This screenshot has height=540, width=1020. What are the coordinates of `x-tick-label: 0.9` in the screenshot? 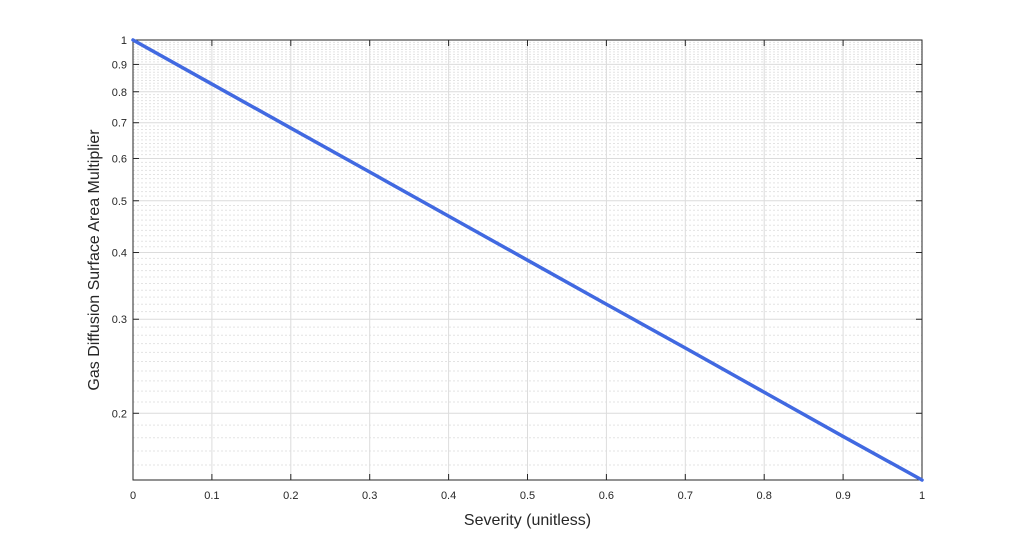 It's located at (842, 496).